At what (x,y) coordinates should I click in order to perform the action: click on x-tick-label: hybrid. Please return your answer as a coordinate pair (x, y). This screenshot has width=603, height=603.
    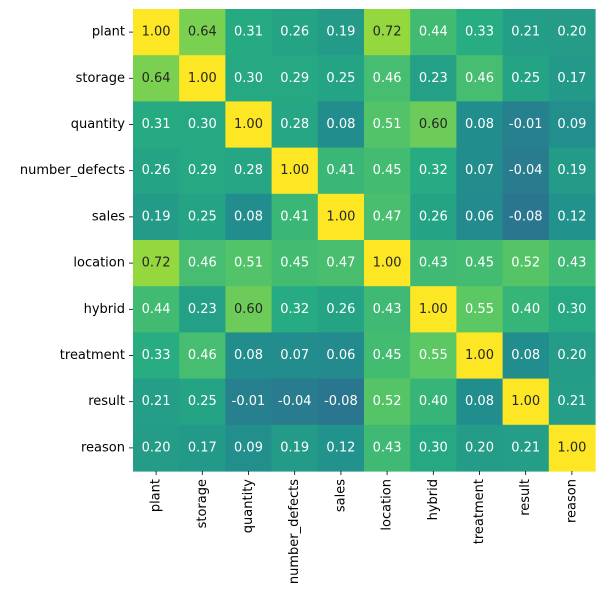
    Looking at the image, I should click on (433, 499).